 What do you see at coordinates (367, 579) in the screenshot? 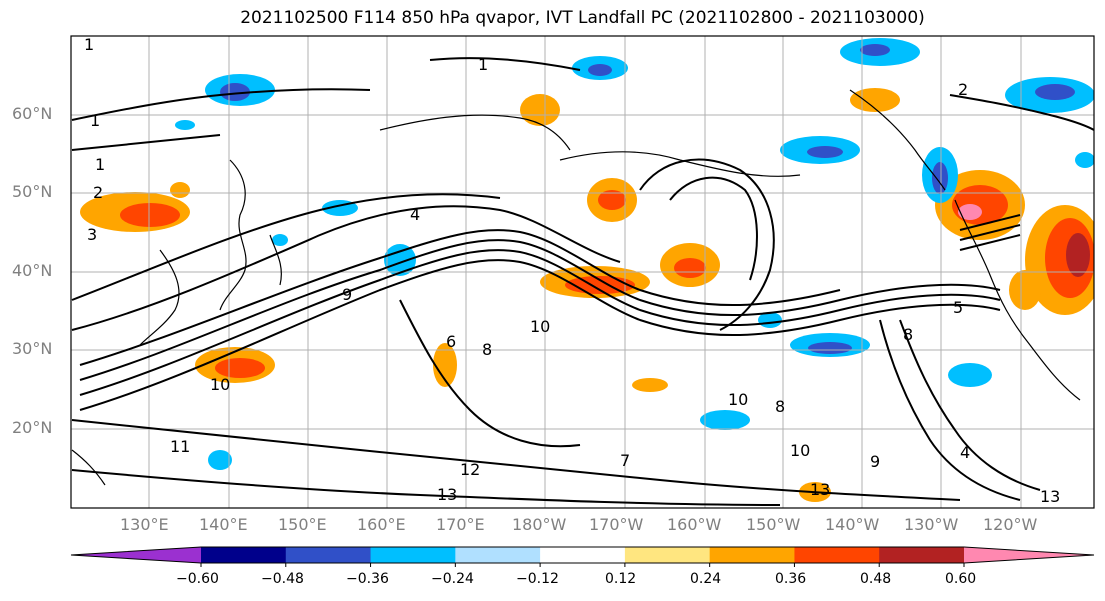
I see `colorbar-tick-label: −0.36` at bounding box center [367, 579].